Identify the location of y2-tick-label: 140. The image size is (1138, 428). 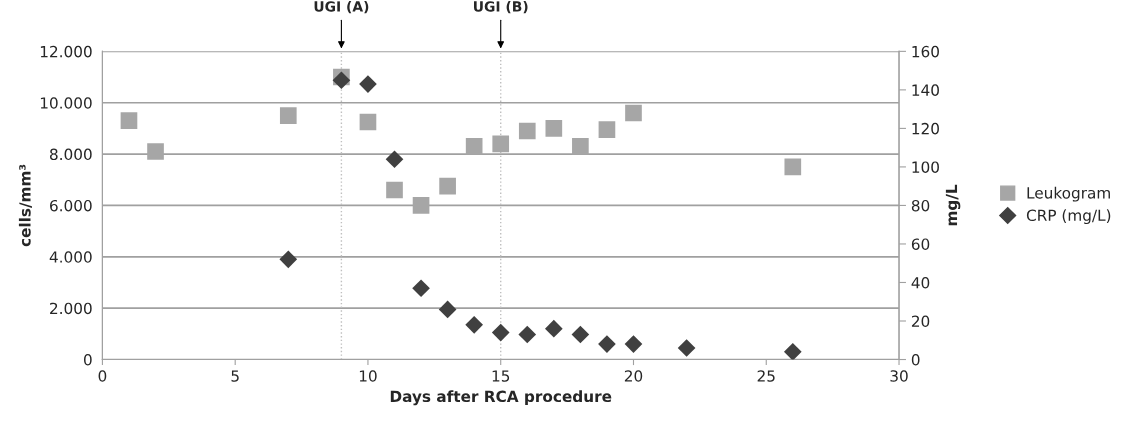
(925, 90).